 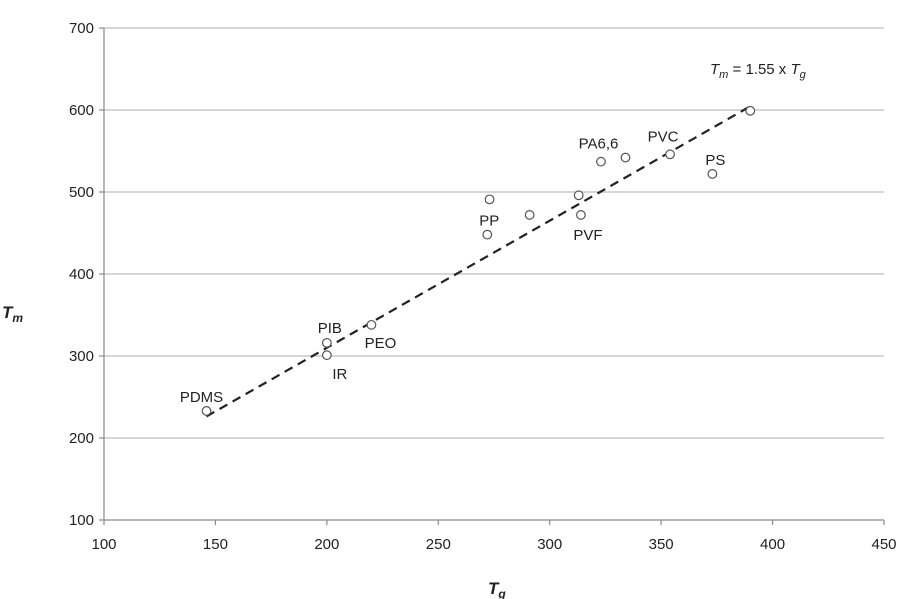 I want to click on x-tick-label-100: 100, so click(x=103, y=544).